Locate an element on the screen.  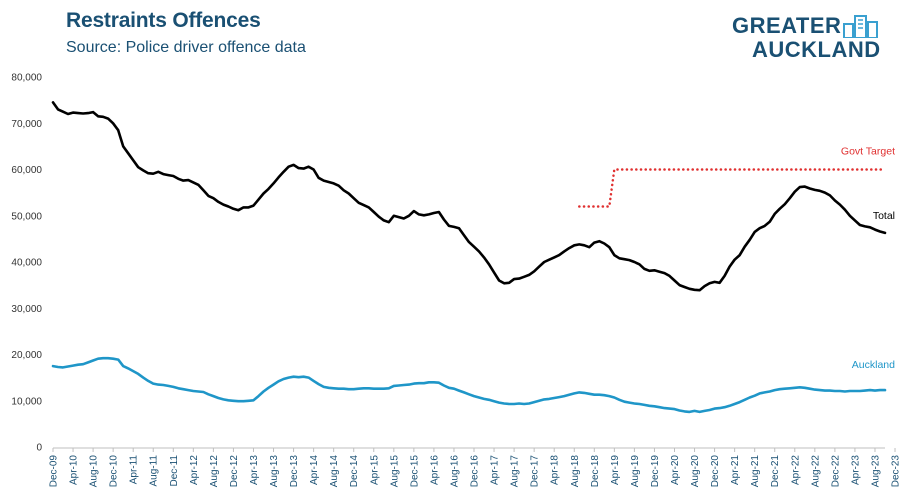
x-tick-label: Apr-13 is located at coordinates (254, 470).